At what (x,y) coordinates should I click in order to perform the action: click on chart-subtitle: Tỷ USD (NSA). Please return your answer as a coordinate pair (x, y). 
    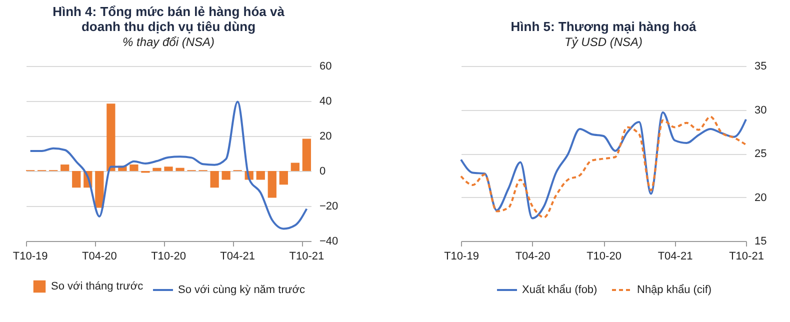
    Looking at the image, I should click on (603, 42).